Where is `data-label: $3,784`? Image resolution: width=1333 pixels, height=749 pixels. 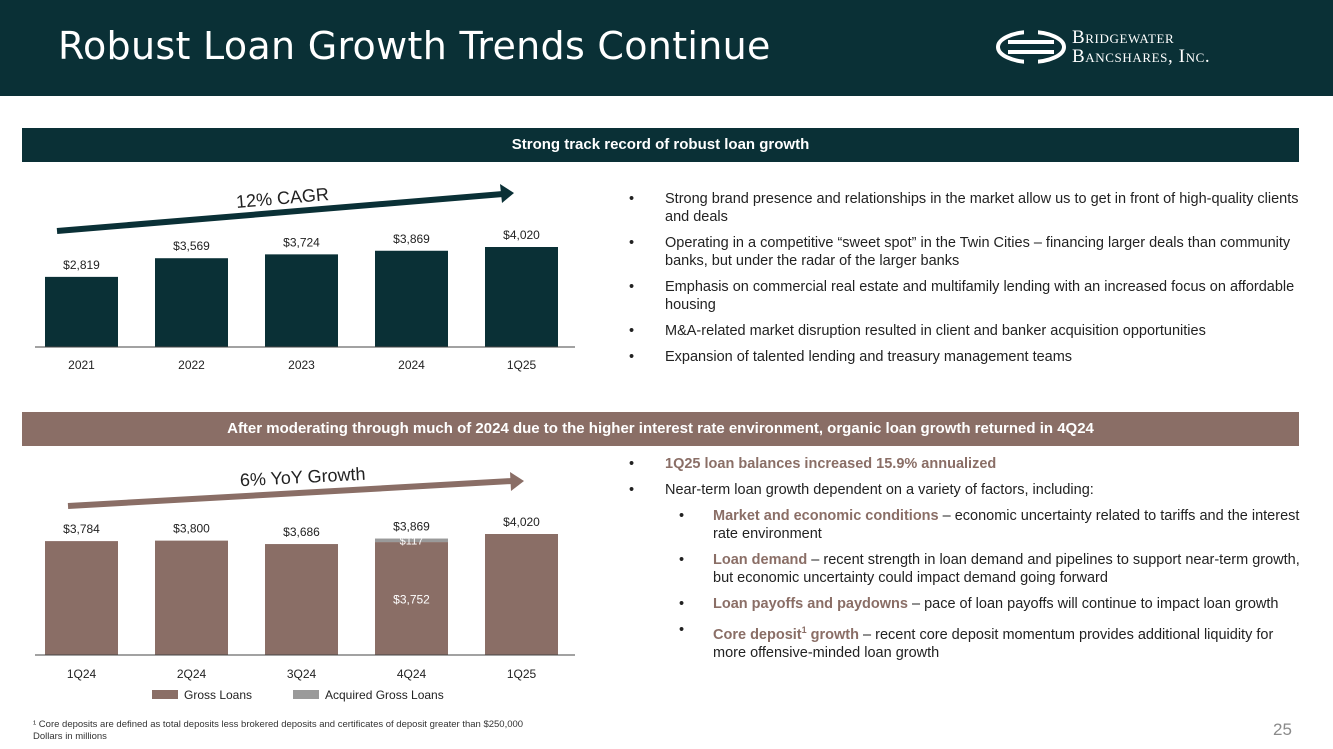 data-label: $3,784 is located at coordinates (81, 529).